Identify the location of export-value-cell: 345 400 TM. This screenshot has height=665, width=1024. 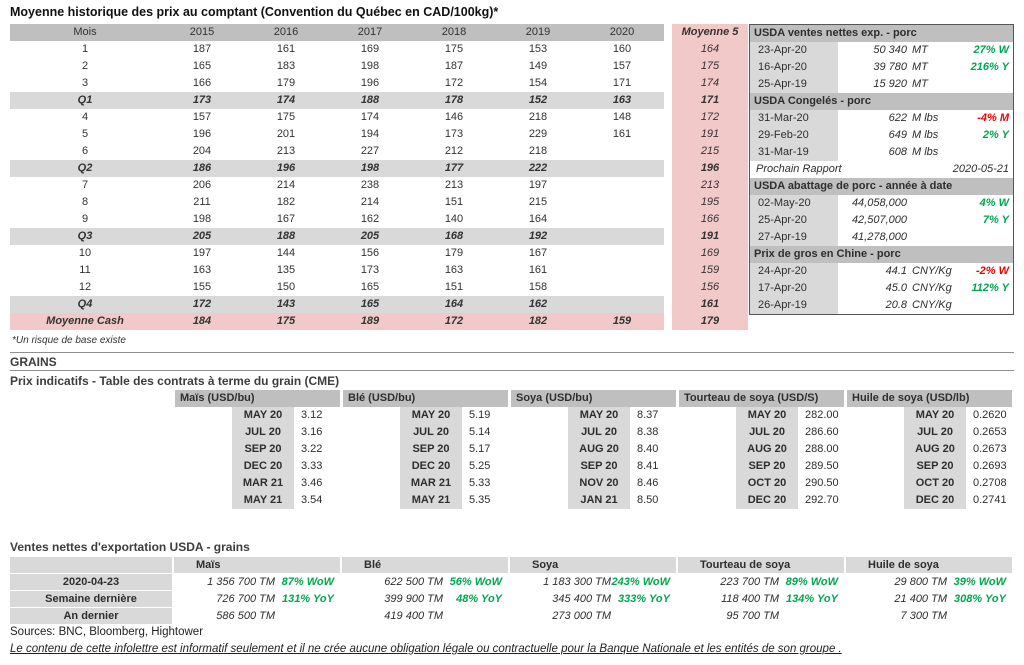
(559, 599).